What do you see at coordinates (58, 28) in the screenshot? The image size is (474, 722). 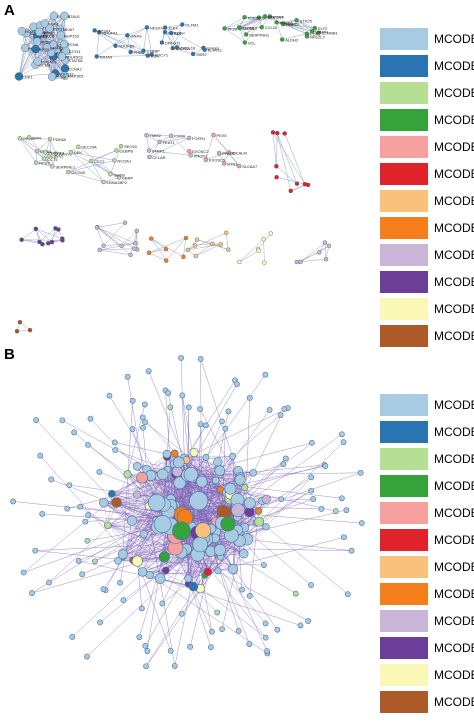 I see `node-label: E2F3` at bounding box center [58, 28].